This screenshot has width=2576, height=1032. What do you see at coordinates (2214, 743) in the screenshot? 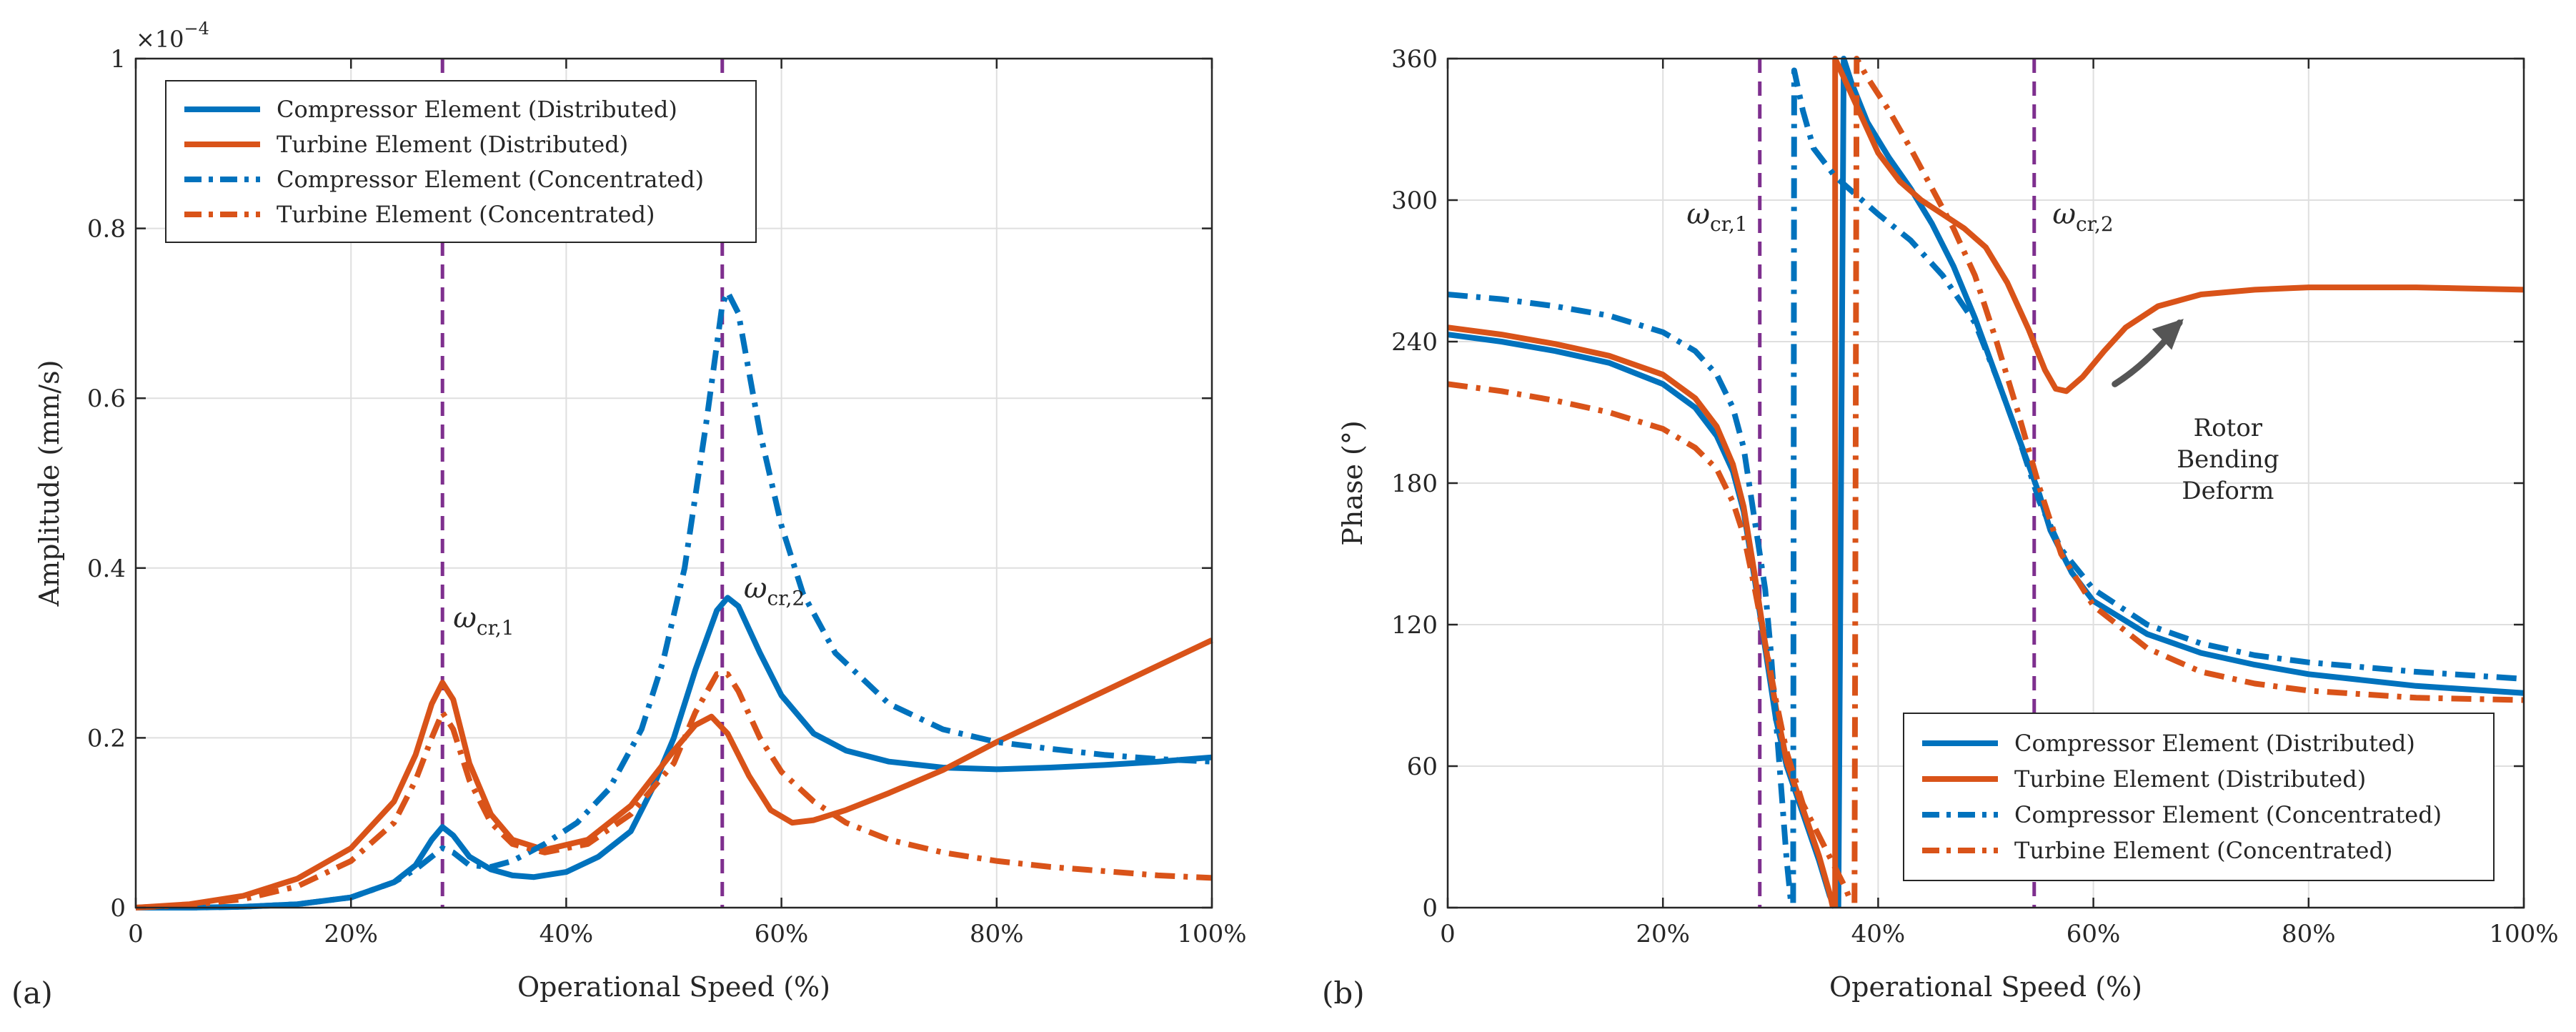
I see `legend-label-b-0: Compressor Element (Distributed)` at bounding box center [2214, 743].